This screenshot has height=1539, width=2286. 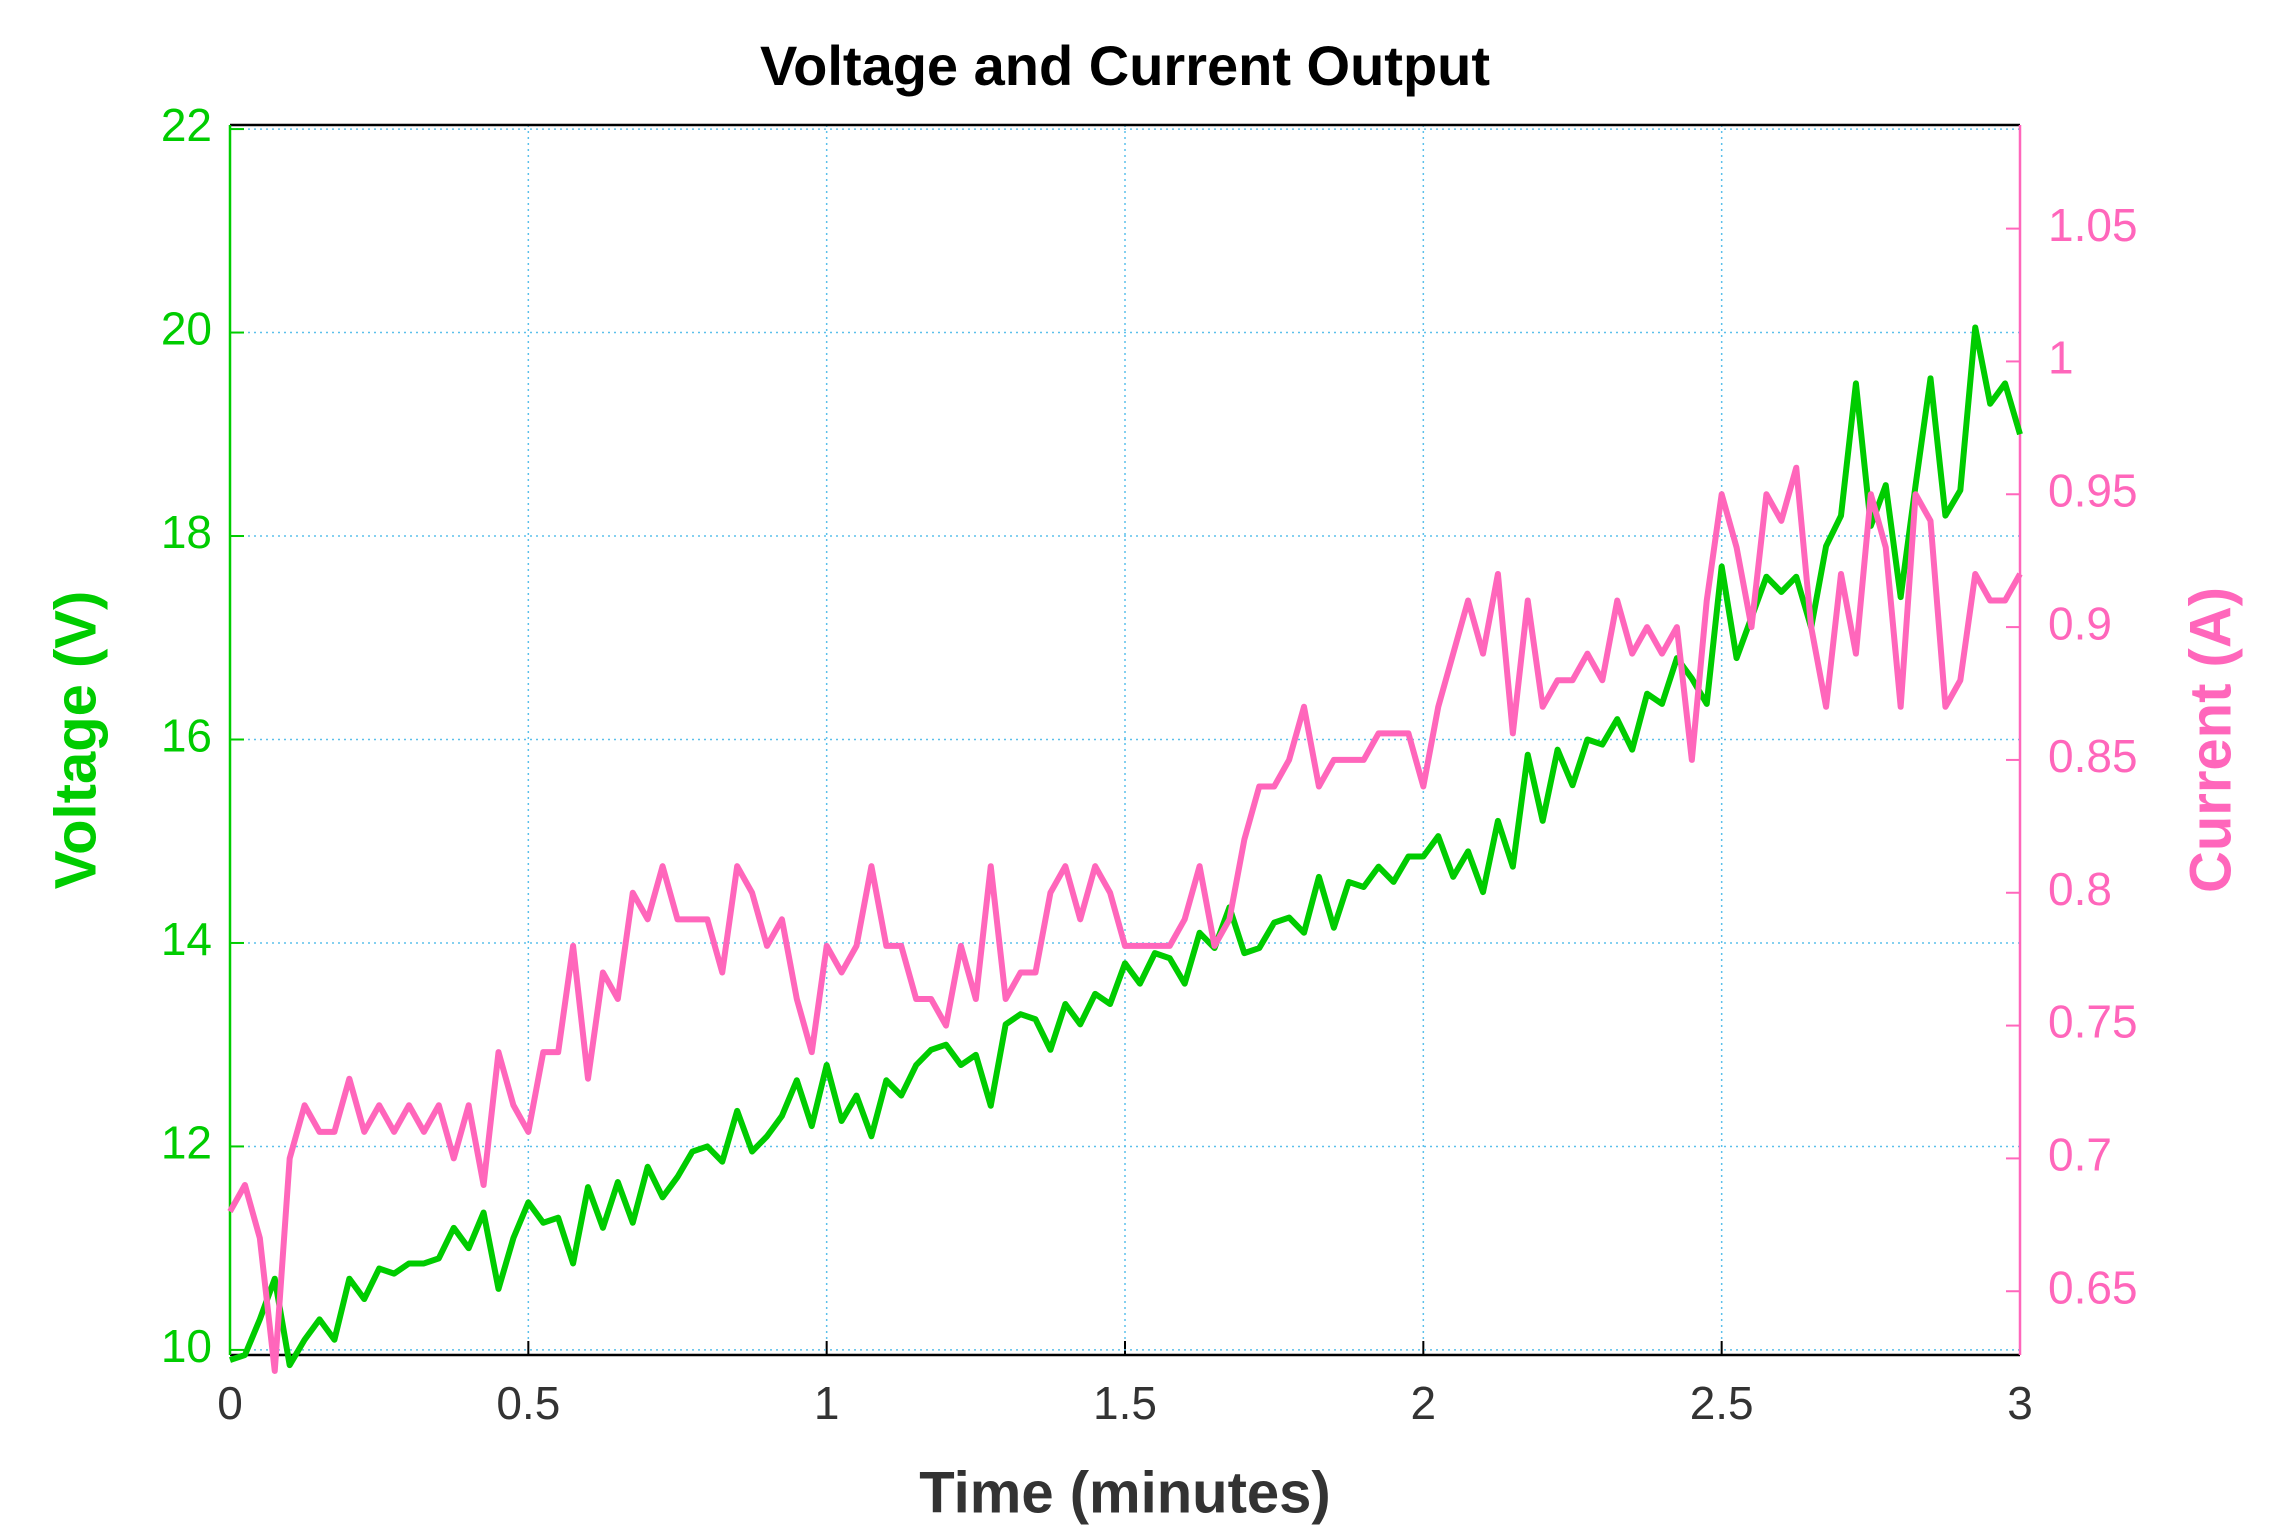 What do you see at coordinates (2080, 623) in the screenshot?
I see `y2-tick-label: 0.9` at bounding box center [2080, 623].